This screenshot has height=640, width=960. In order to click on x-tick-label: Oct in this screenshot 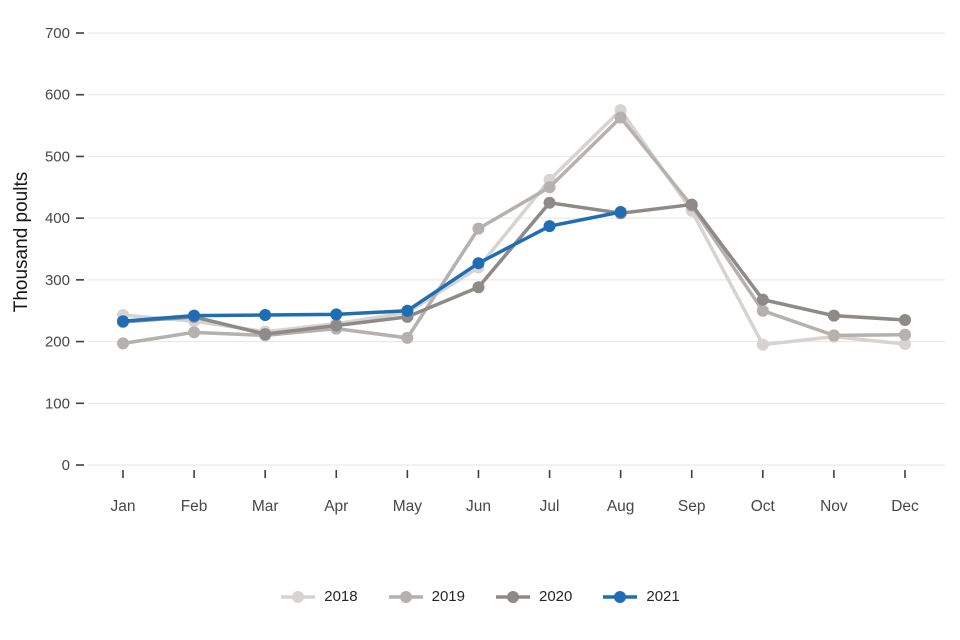, I will do `click(763, 506)`.